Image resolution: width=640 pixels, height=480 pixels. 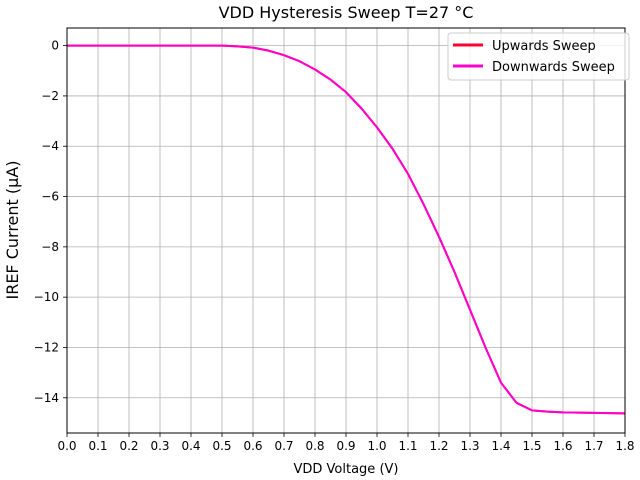 I want to click on y-tick-label: −8, so click(x=50, y=247).